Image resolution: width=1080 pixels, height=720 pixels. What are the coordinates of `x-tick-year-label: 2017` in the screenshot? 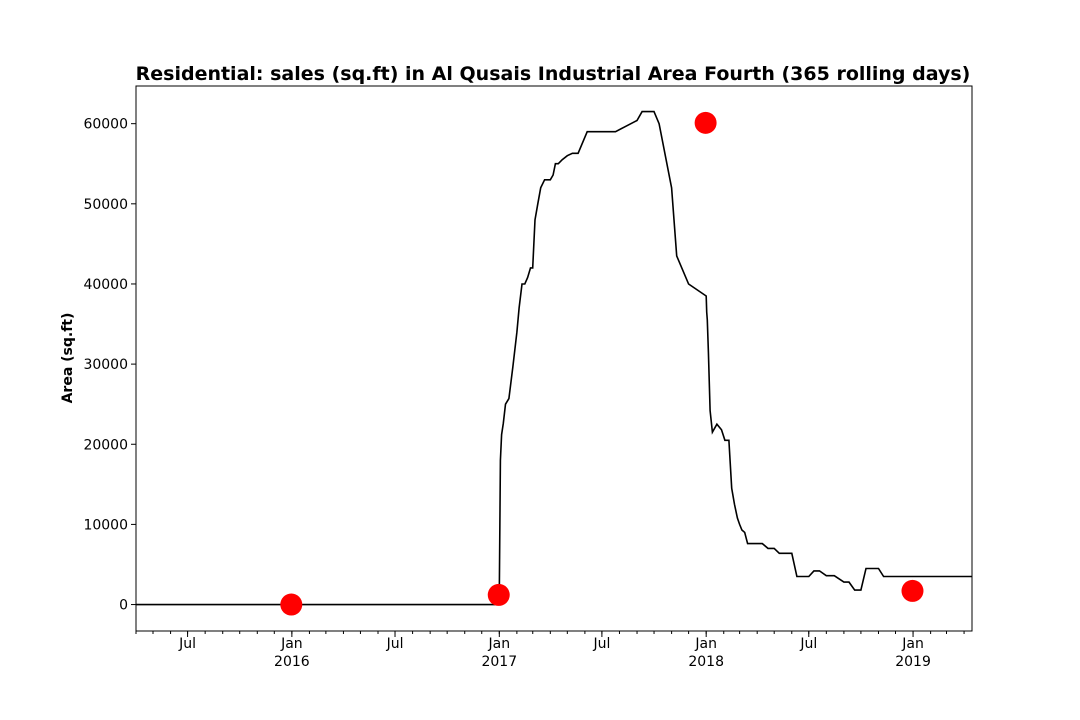 It's located at (499, 662).